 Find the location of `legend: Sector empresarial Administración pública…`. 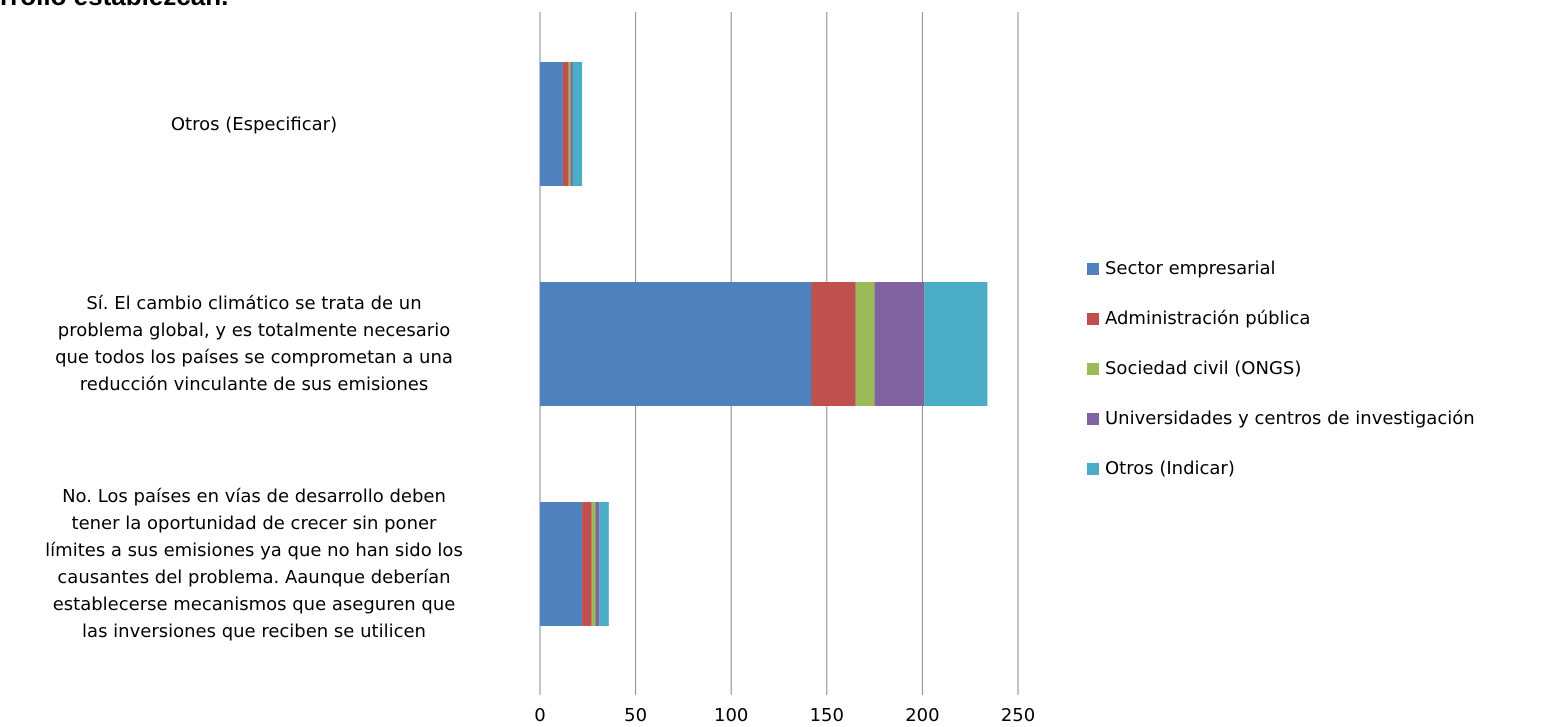

legend: Sector empresarial Administración pública… is located at coordinates (1281, 381).